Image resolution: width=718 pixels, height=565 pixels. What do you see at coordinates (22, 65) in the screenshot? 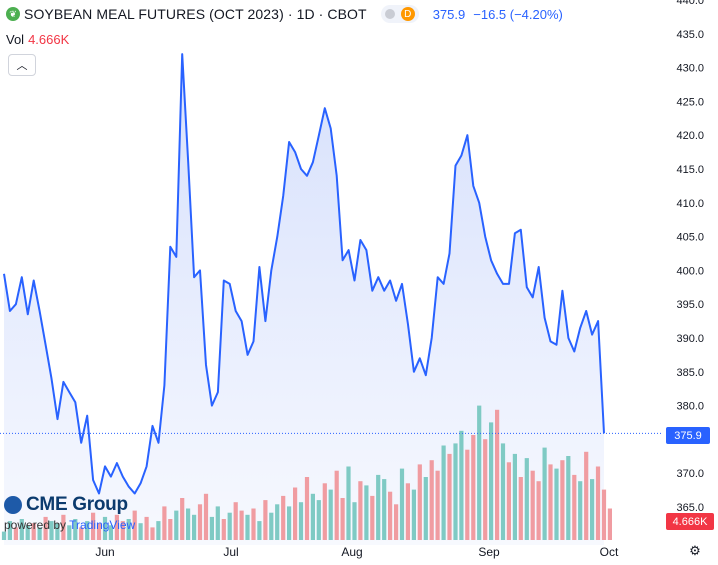
I see `collapse-legend-button: ︿` at bounding box center [22, 65].